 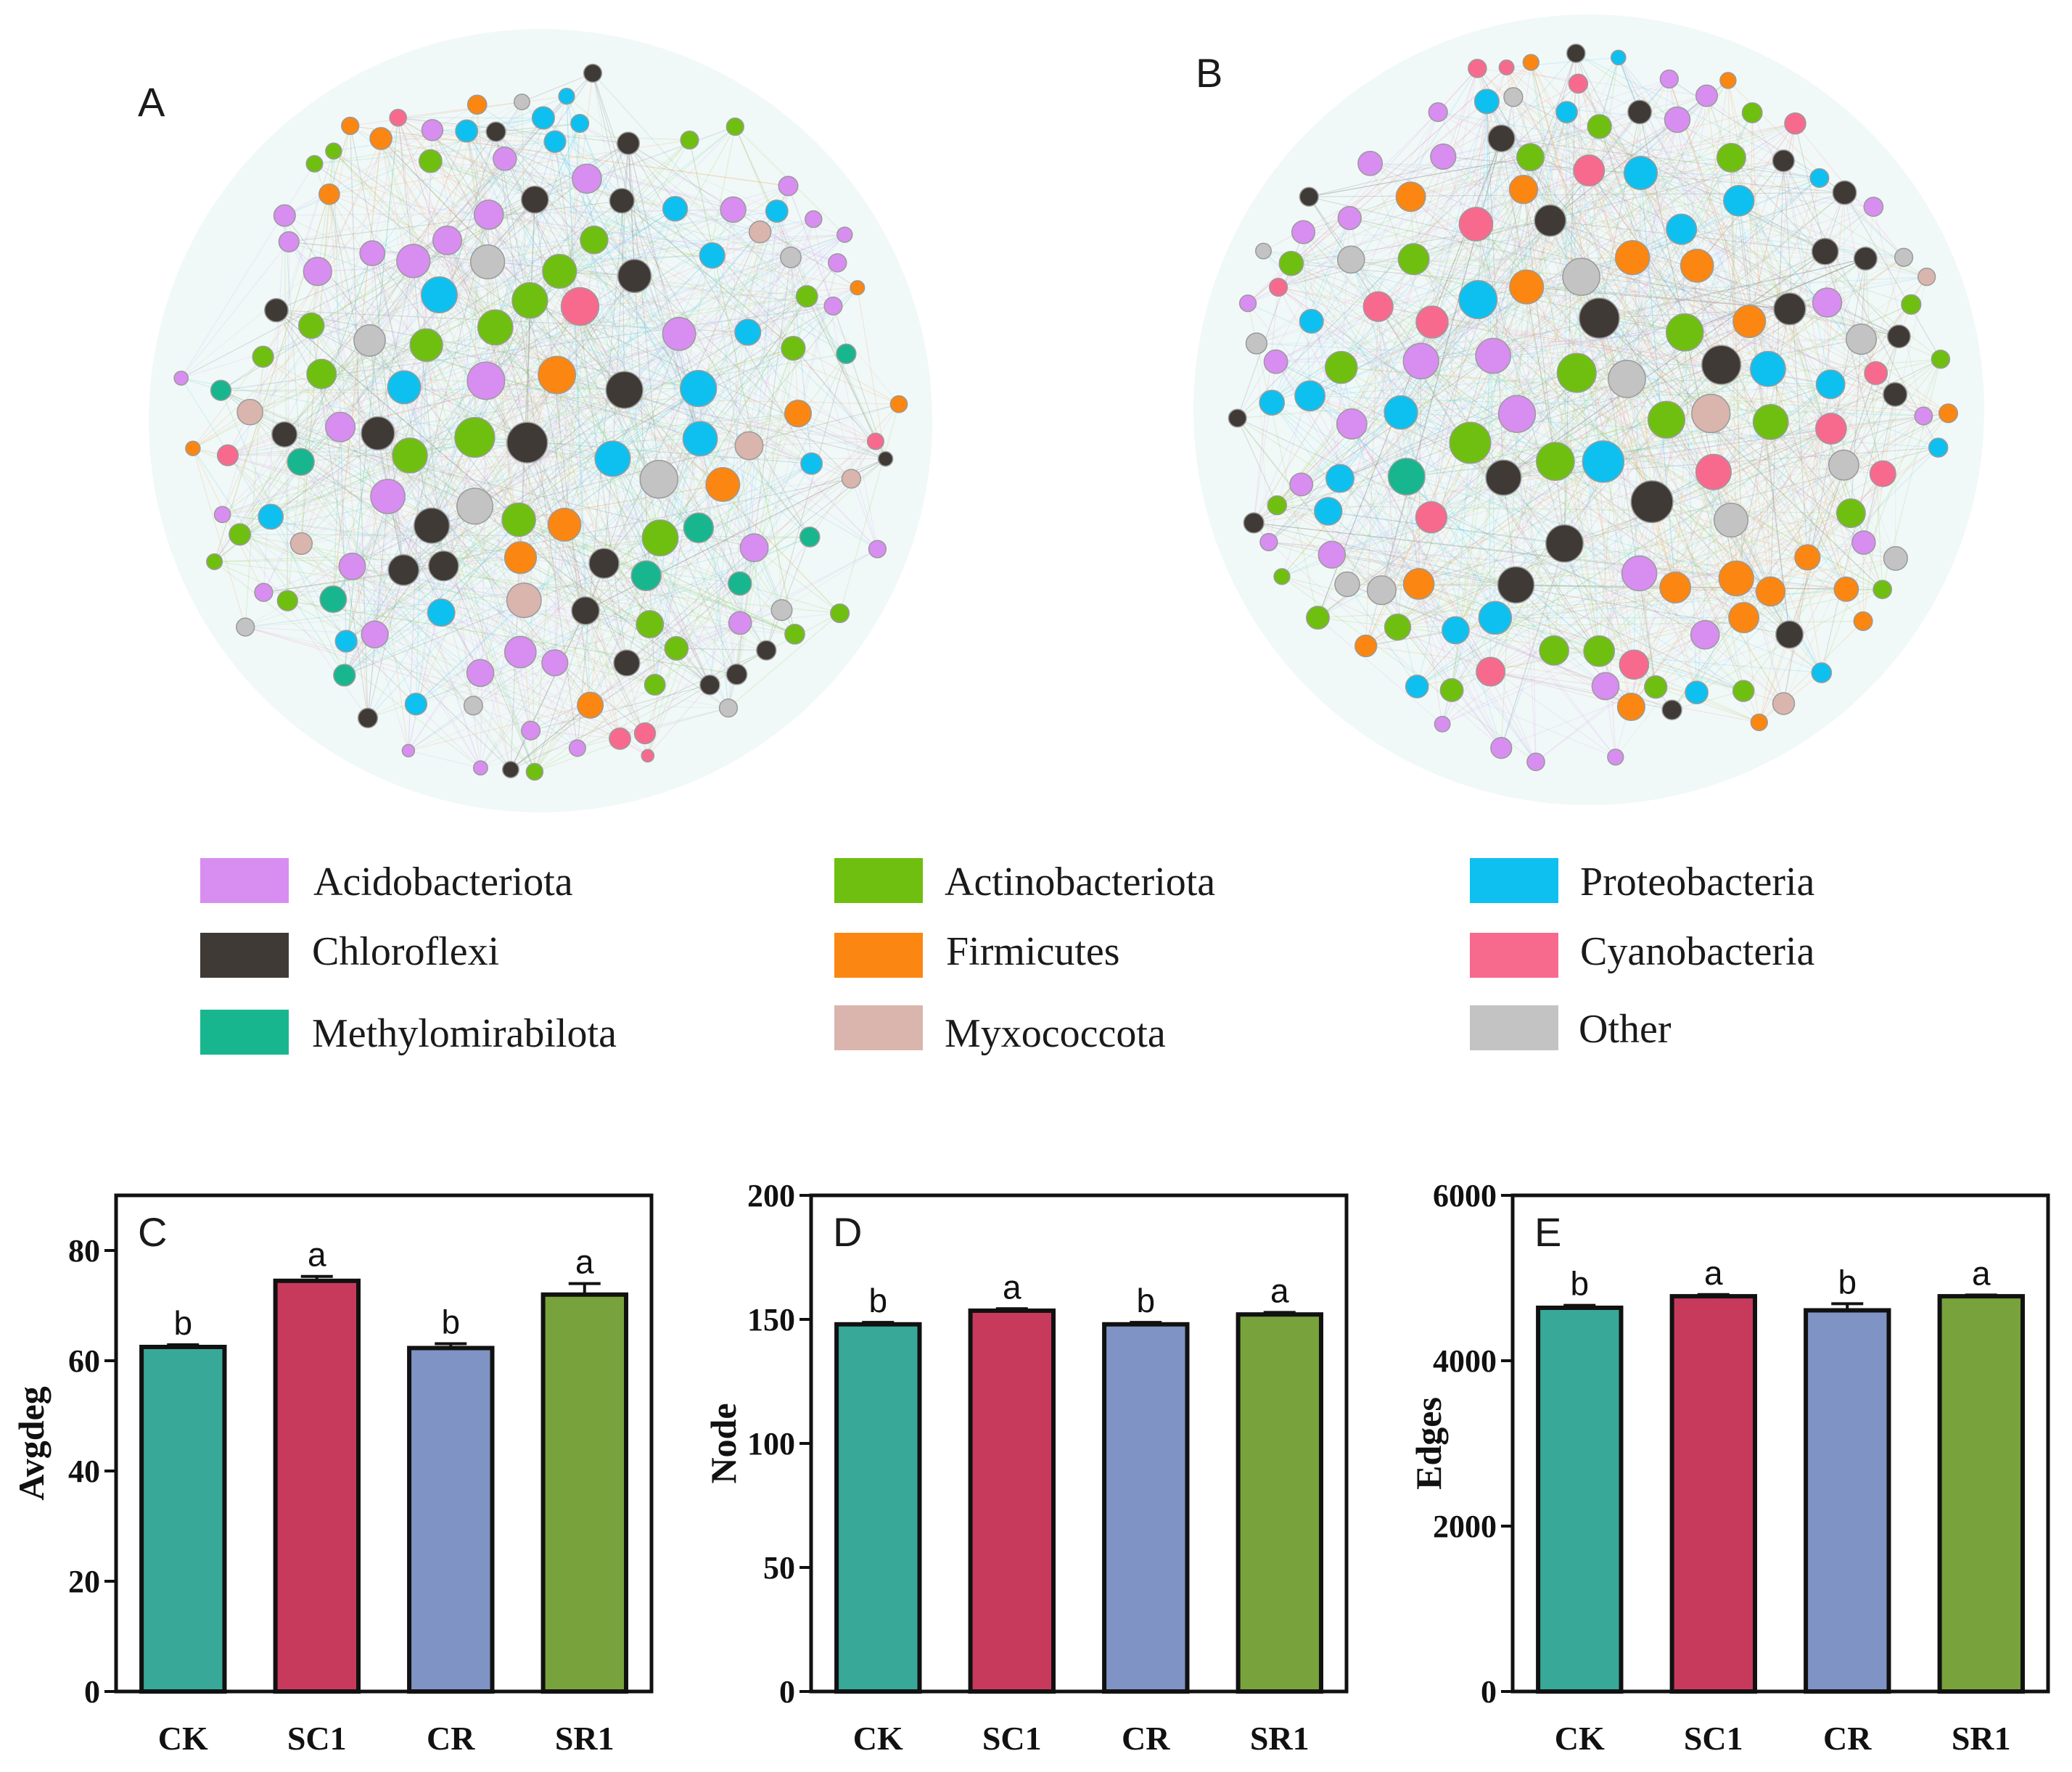 What do you see at coordinates (384, 1443) in the screenshot?
I see `plot-frame` at bounding box center [384, 1443].